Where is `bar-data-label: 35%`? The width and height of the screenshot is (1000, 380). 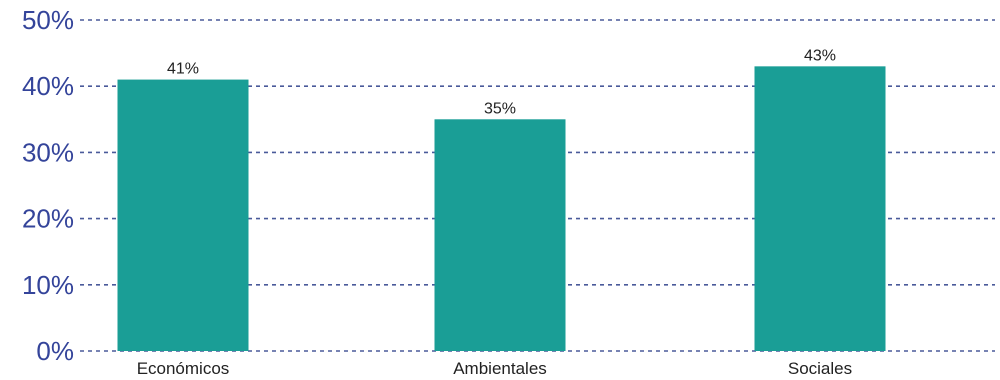
bar-data-label: 35% is located at coordinates (500, 108).